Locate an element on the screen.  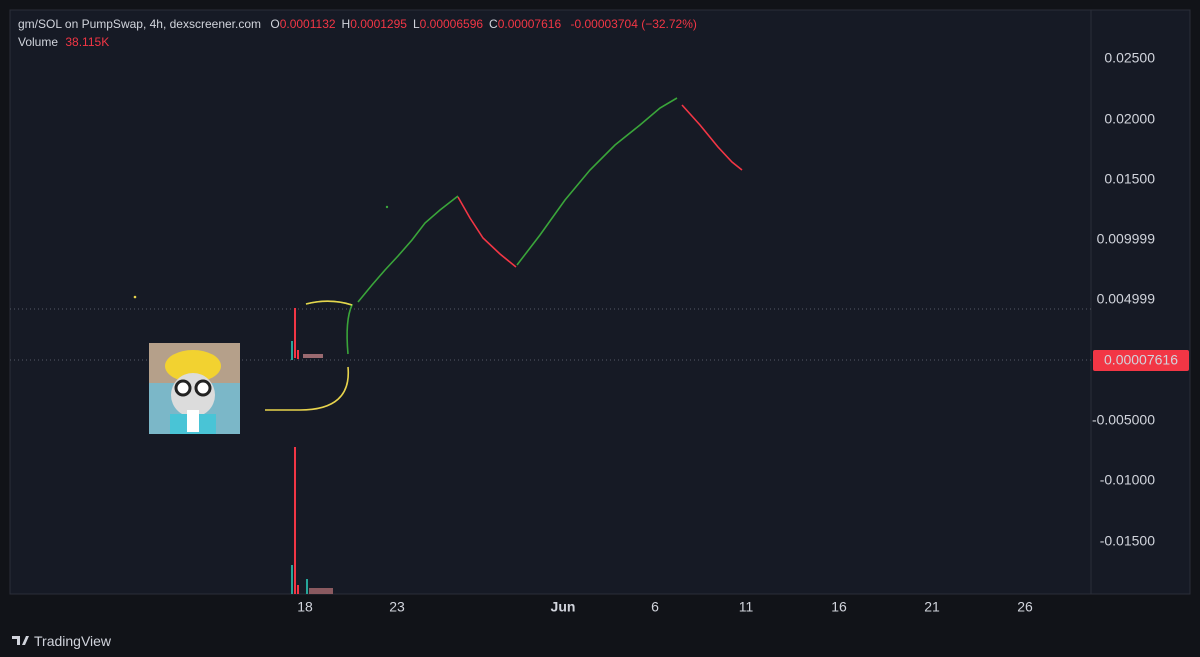
time-label: Jun is located at coordinates (563, 607).